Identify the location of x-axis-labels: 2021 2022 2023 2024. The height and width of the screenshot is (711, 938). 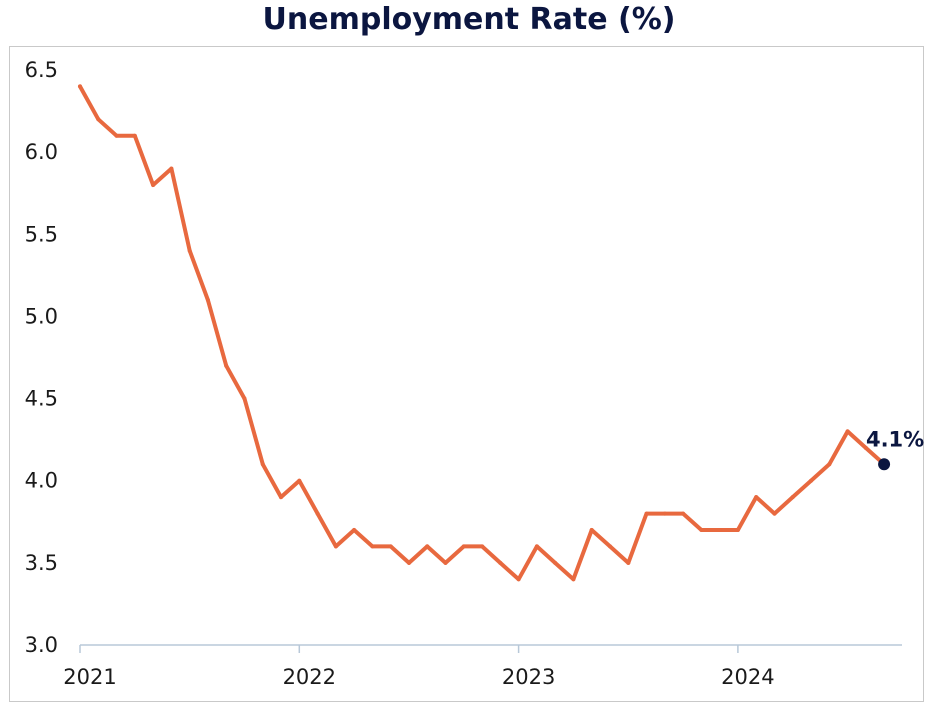
(418, 677).